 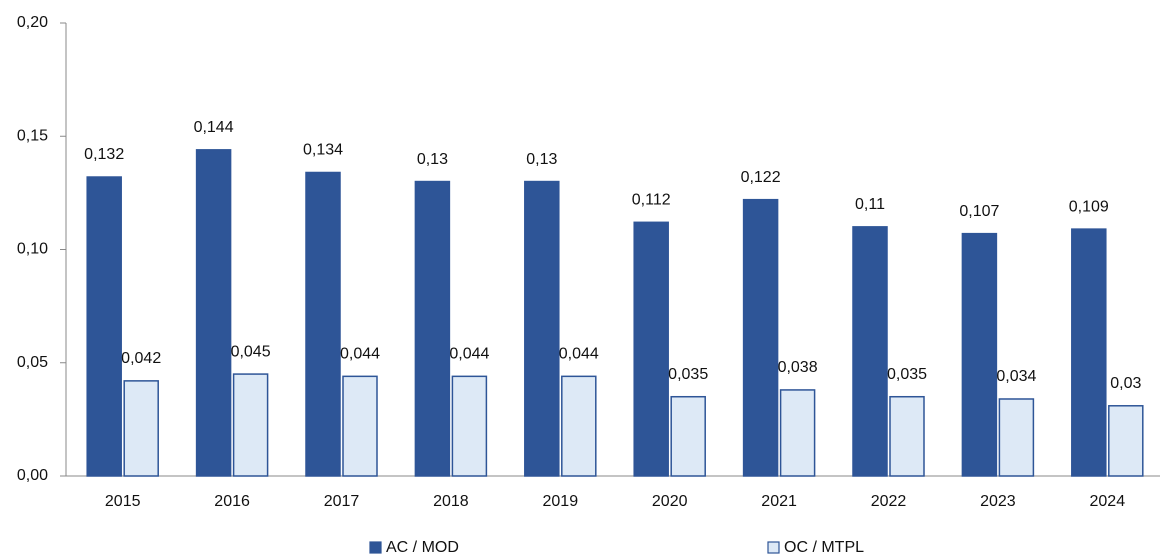 I want to click on value-label: 0,03, so click(x=1125, y=383).